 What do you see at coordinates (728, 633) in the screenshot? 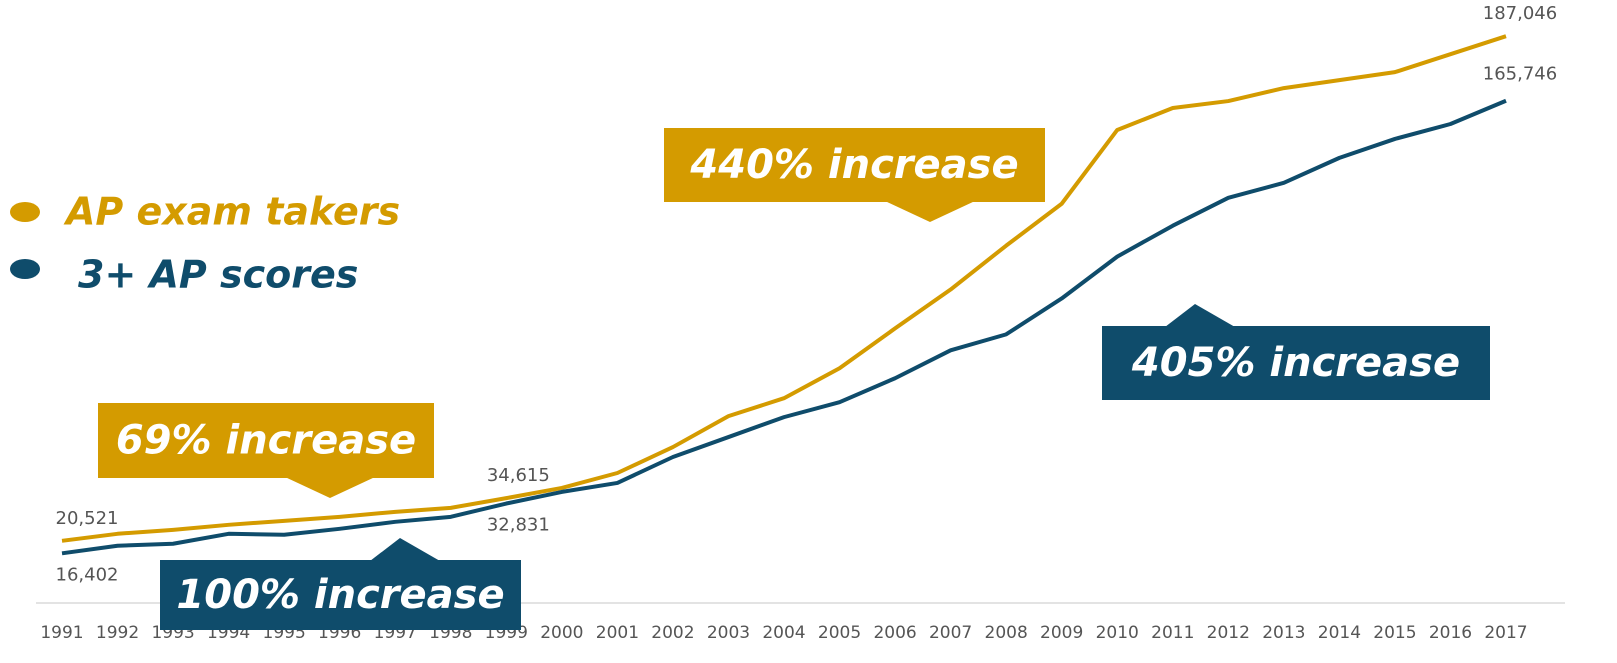
I see `x-tick-label: 2003` at bounding box center [728, 633].